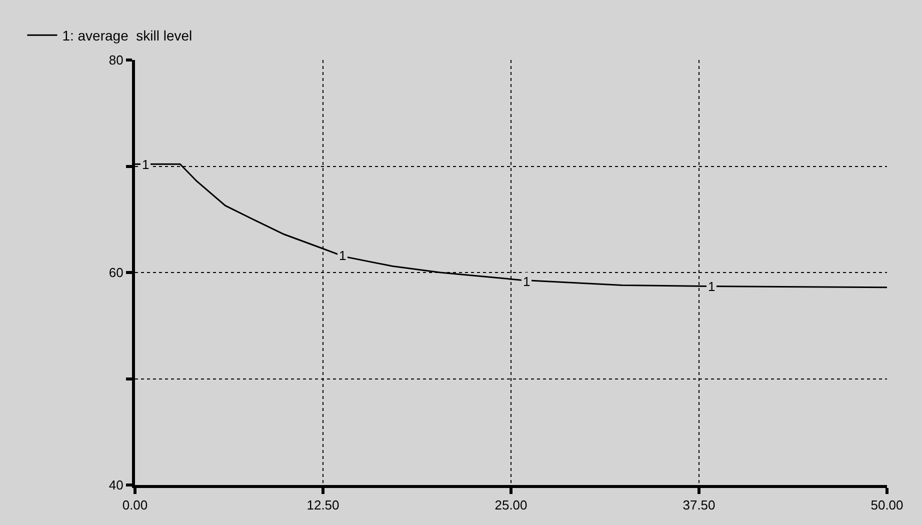 Image resolution: width=922 pixels, height=525 pixels. Describe the element at coordinates (135, 505) in the screenshot. I see `x-tick-label: 0.00` at that location.